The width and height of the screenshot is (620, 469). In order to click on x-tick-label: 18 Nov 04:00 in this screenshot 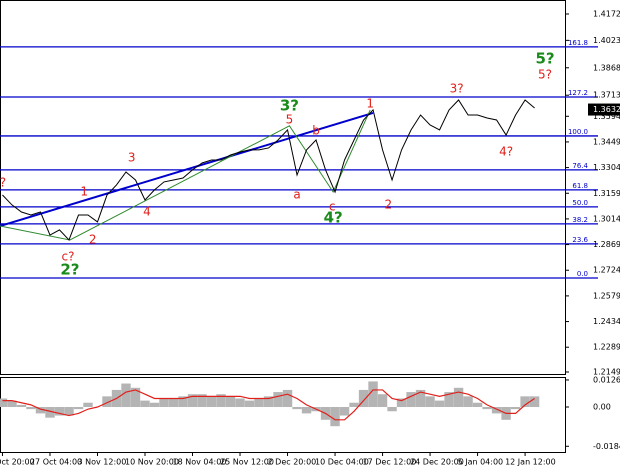, I will do `click(200, 462)`.